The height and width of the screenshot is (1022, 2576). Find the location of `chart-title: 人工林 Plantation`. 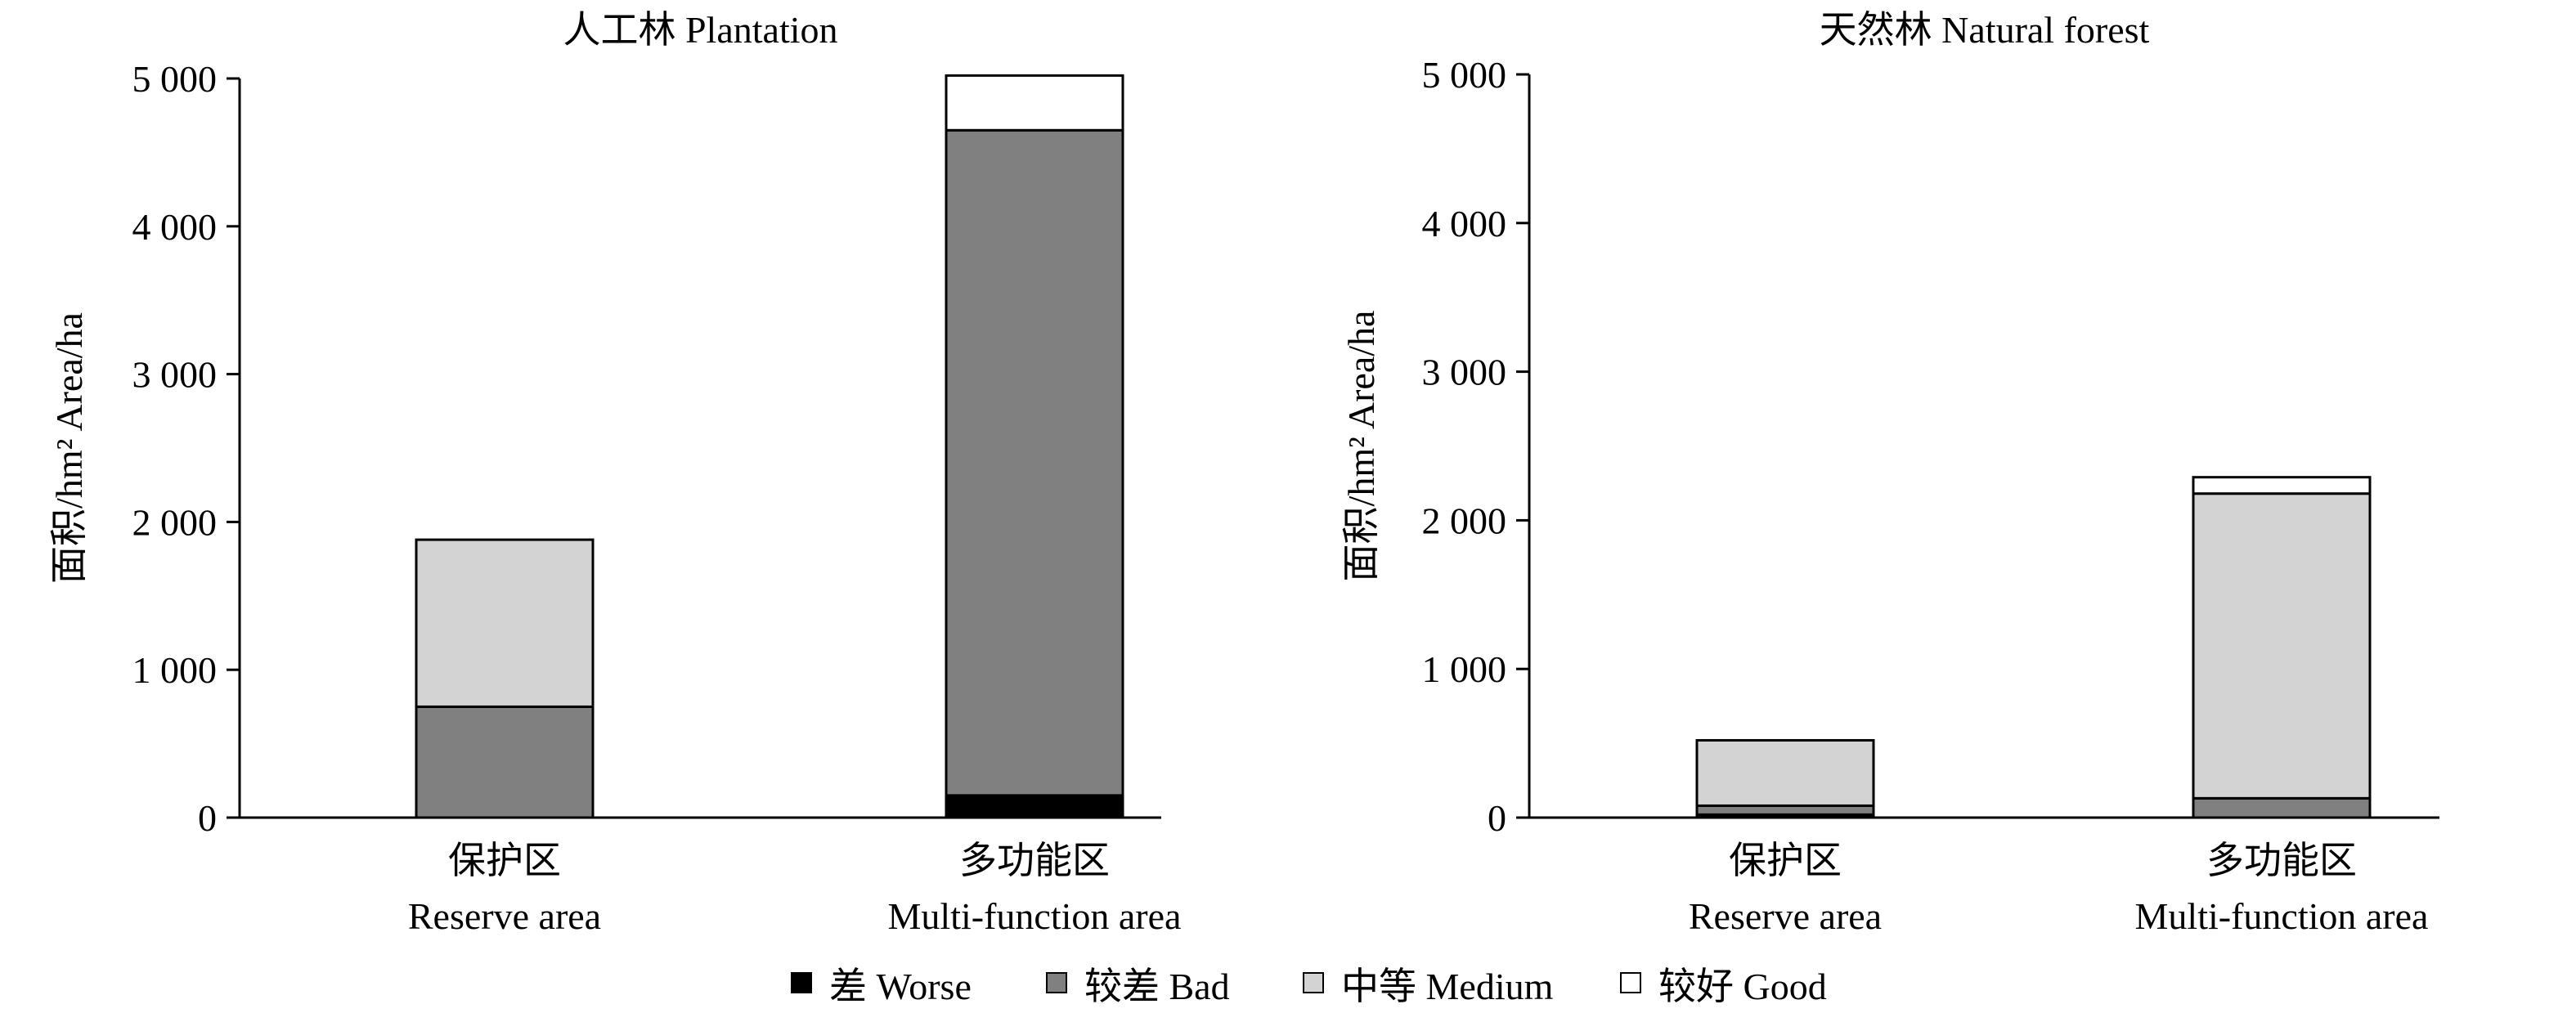

chart-title: 人工林 Plantation is located at coordinates (700, 30).